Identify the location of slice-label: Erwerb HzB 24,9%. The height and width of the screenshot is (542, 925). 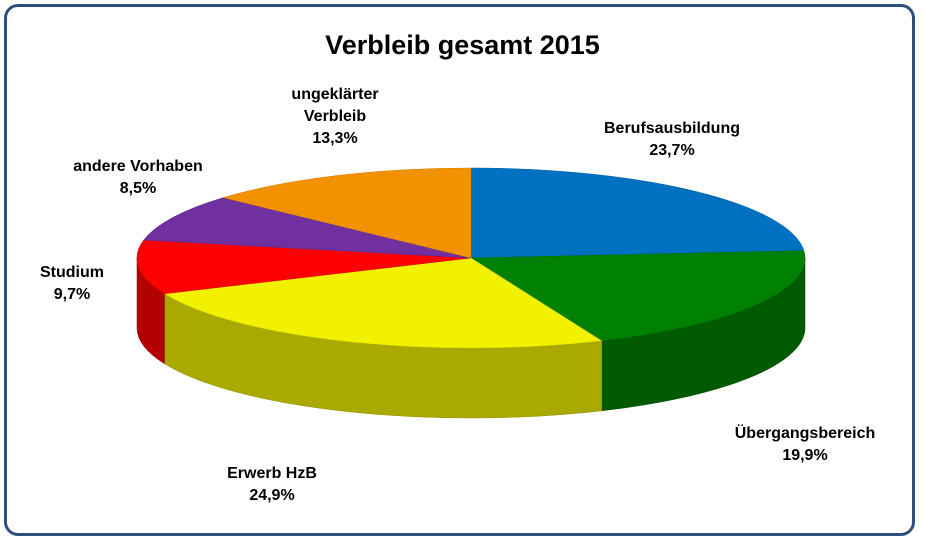
(272, 485).